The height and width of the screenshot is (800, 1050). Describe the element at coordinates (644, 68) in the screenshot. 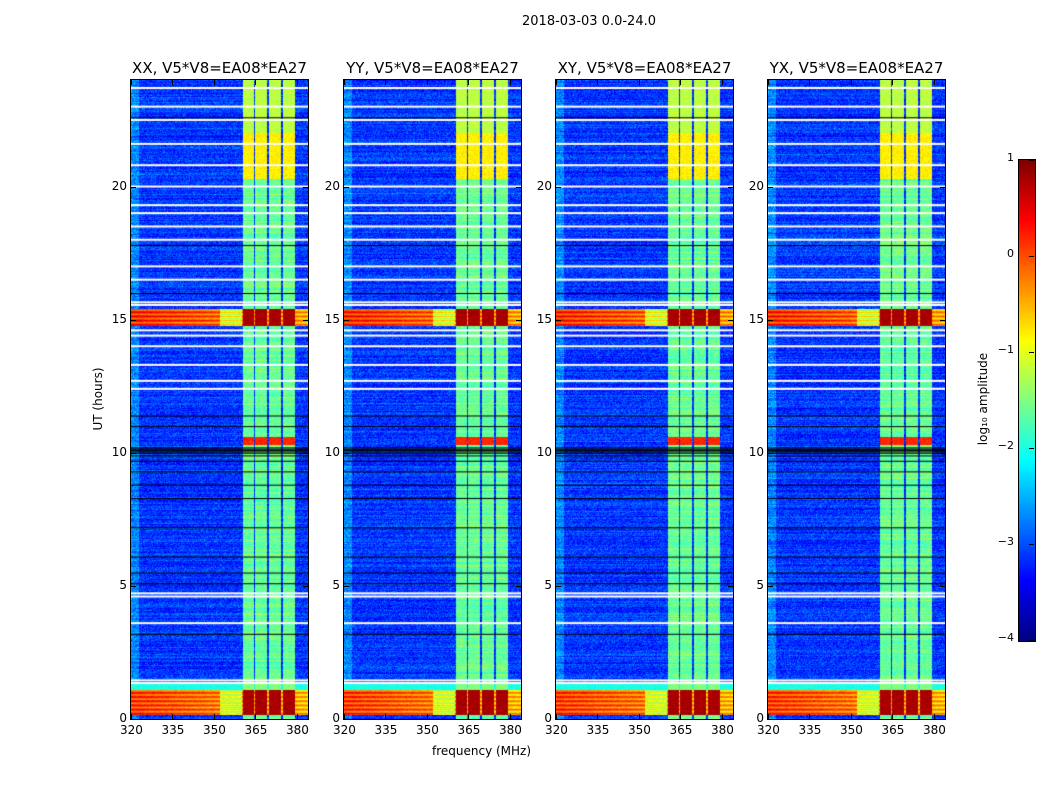

I see `panel-title: XY, V5*V8=EA08*EA27` at that location.